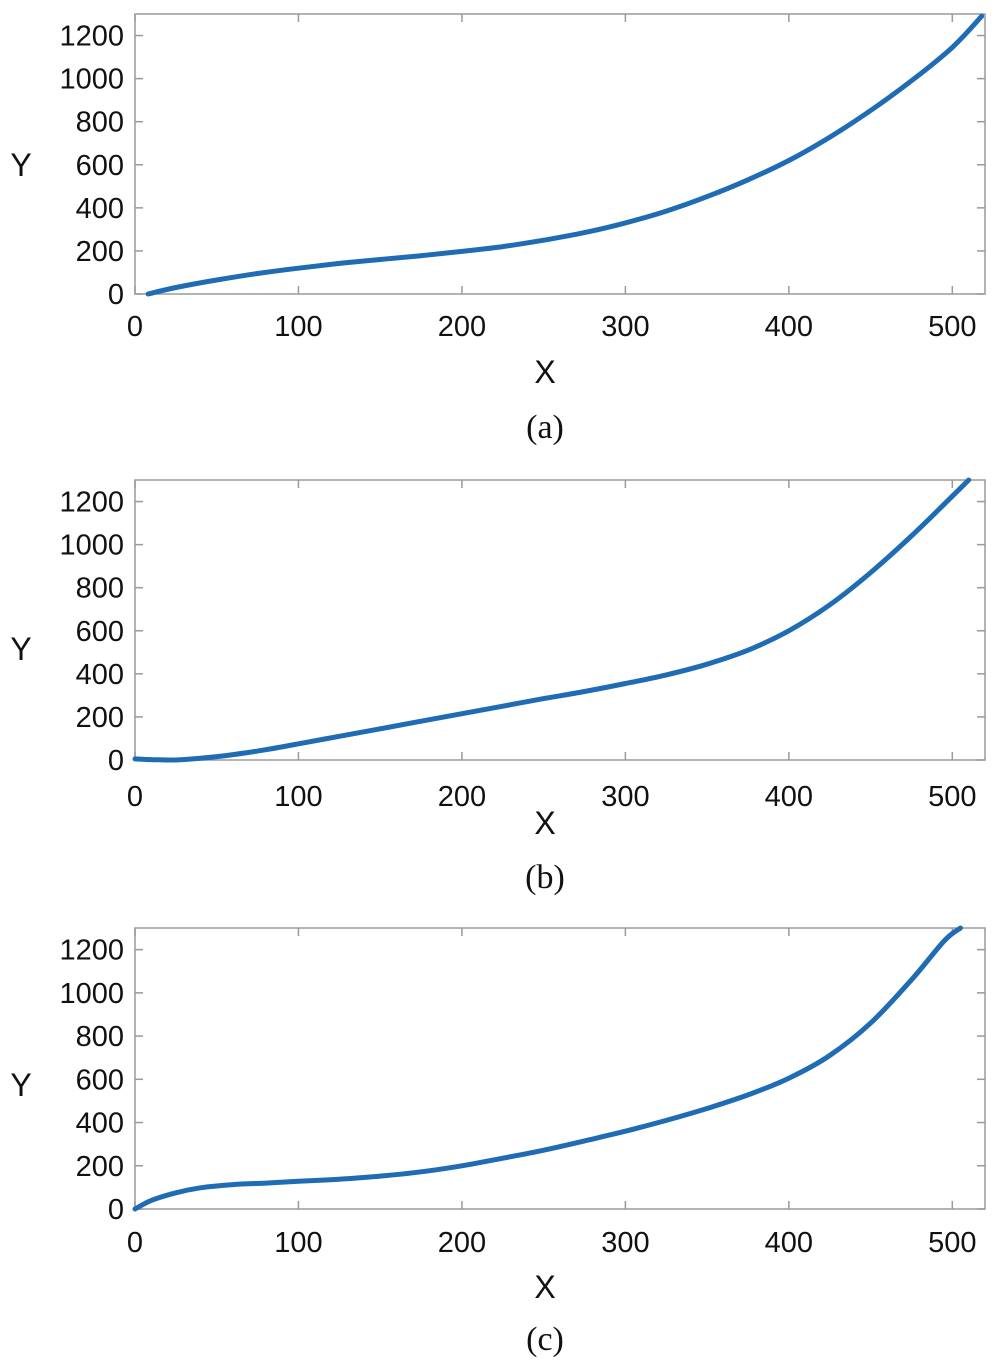 This screenshot has height=1360, width=996. What do you see at coordinates (545, 1339) in the screenshot?
I see `panel-caption: (c)` at bounding box center [545, 1339].